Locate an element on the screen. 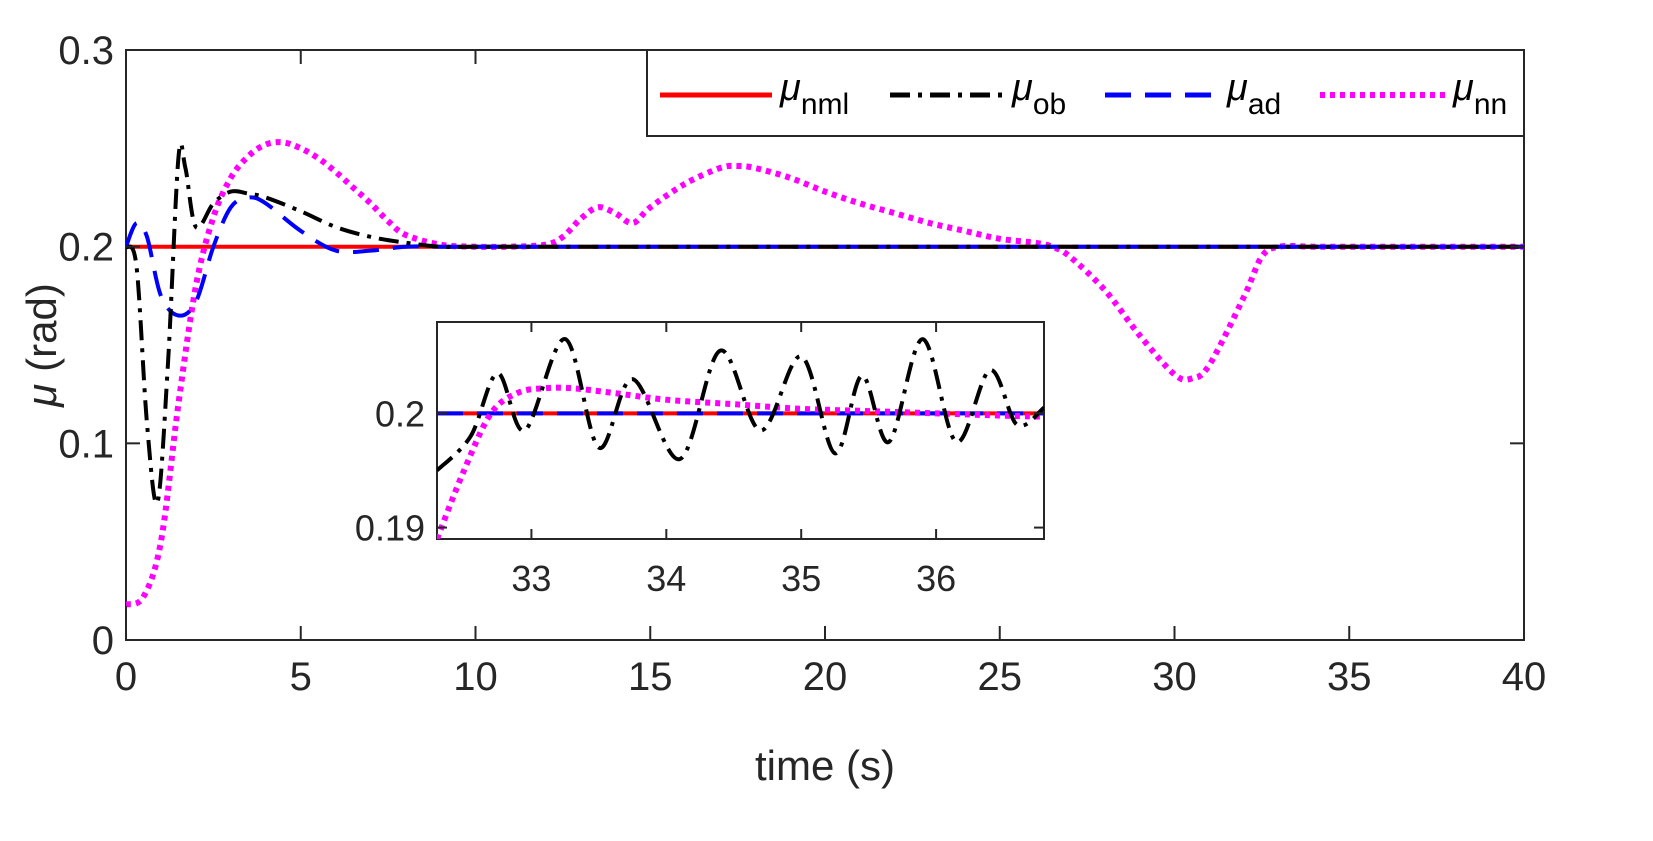  main-y-tick-label: 0.3 is located at coordinates (86, 51).